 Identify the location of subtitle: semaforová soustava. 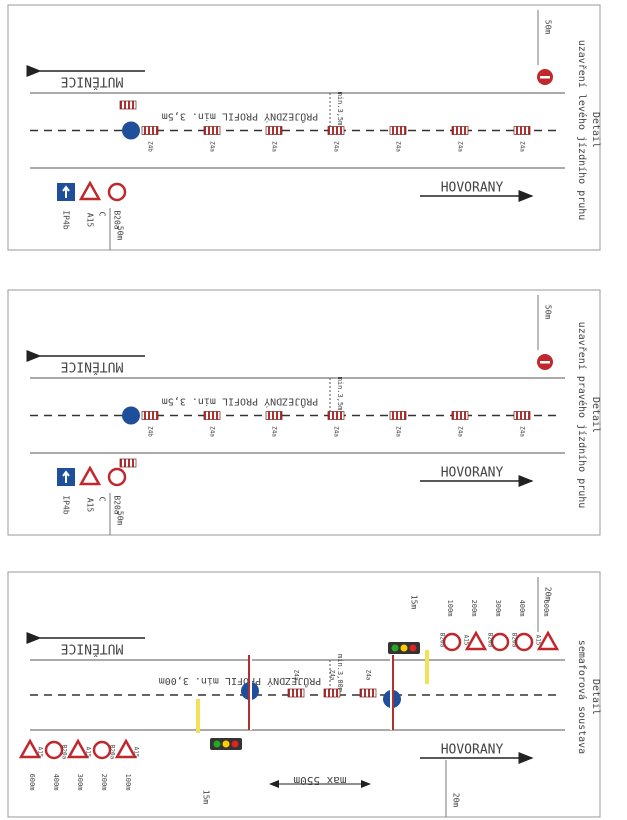
(582, 697).